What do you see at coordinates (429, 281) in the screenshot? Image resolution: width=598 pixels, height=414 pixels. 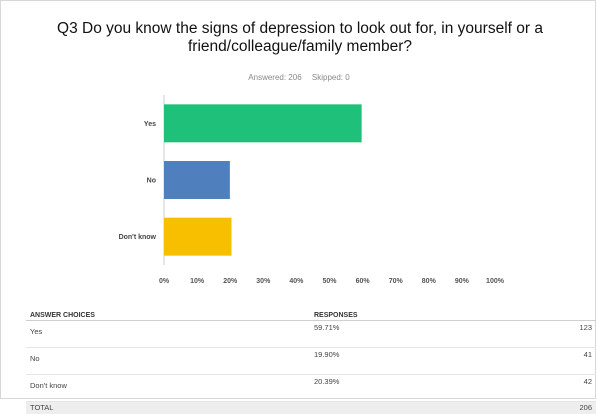 I see `x-tick-label: 80%` at bounding box center [429, 281].